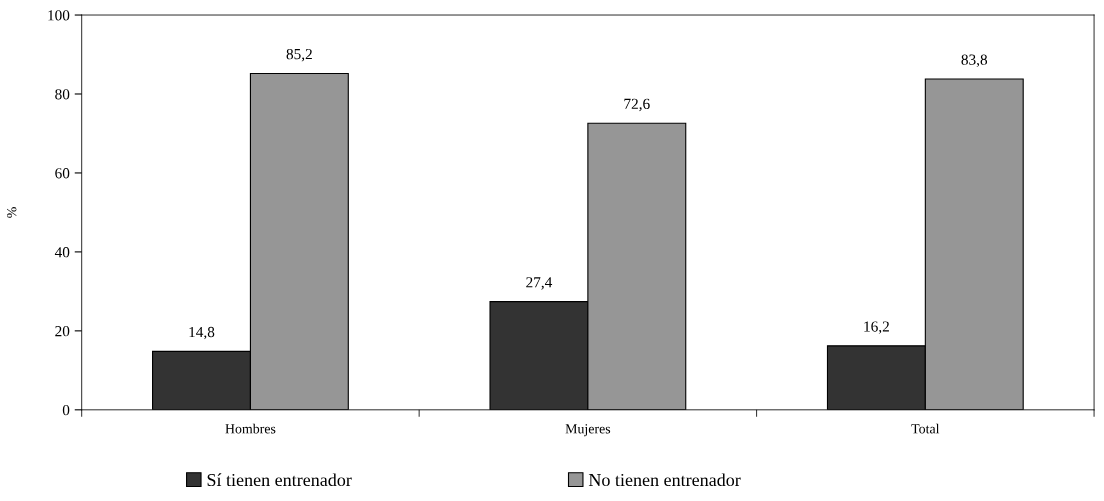 The width and height of the screenshot is (1104, 501). What do you see at coordinates (974, 60) in the screenshot?
I see `text: 83,8` at bounding box center [974, 60].